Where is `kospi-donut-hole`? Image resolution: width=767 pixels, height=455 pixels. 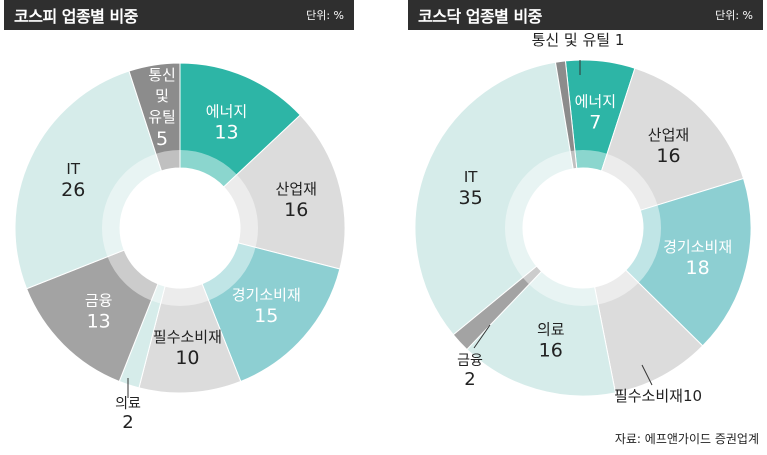 kospi-donut-hole is located at coordinates (180, 228).